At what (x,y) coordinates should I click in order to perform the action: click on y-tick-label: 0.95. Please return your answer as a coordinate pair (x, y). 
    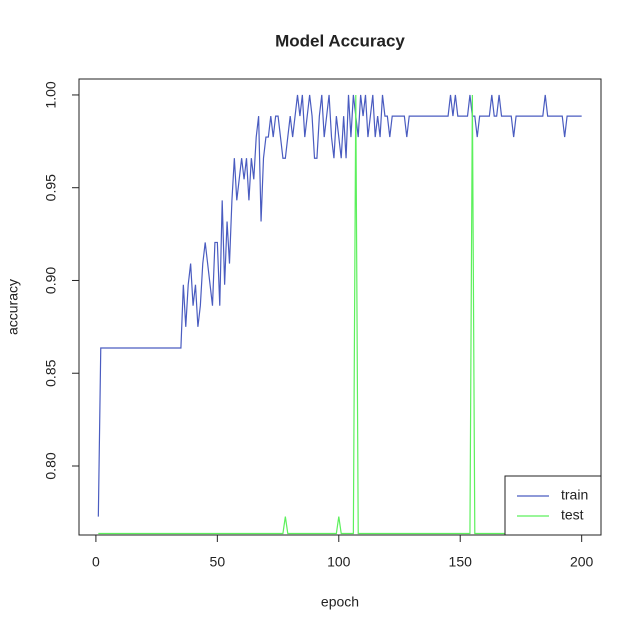
    Looking at the image, I should click on (51, 187).